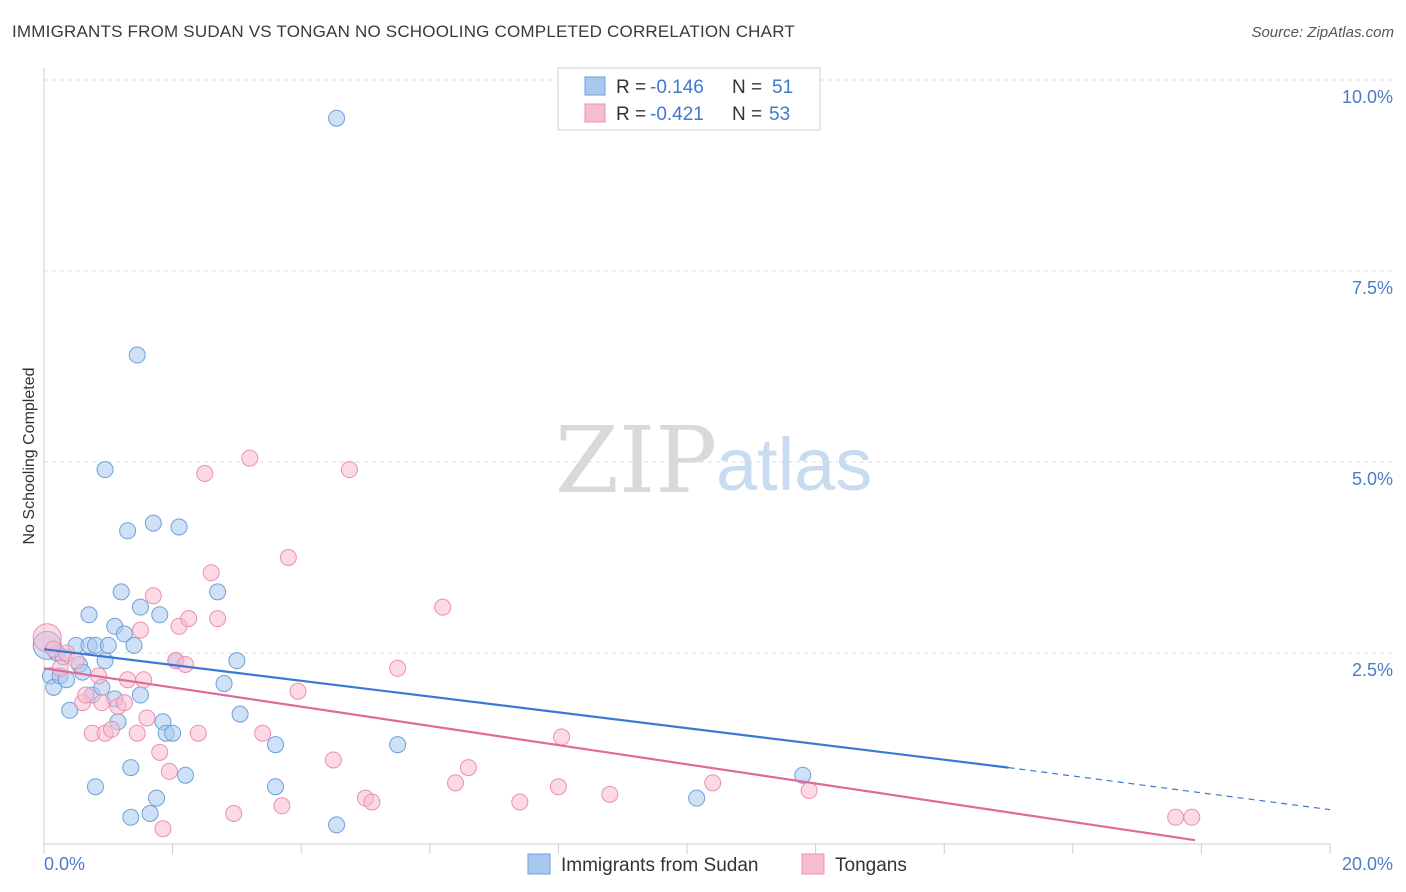 Image resolution: width=1406 pixels, height=892 pixels. What do you see at coordinates (677, 87) in the screenshot?
I see `legend-r-value-1: -0.146` at bounding box center [677, 87].